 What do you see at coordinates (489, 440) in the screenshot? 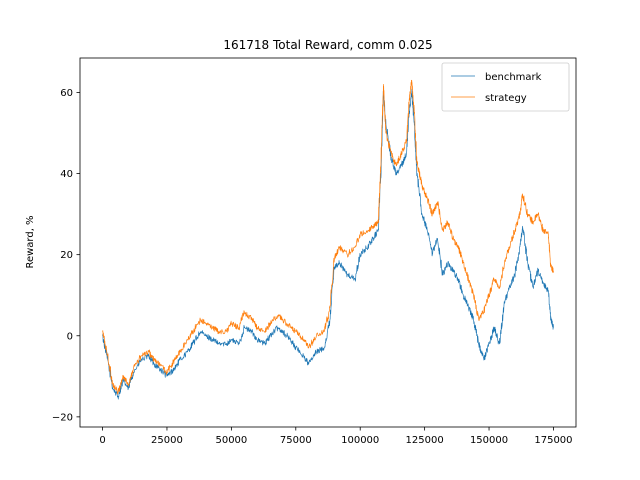
I see `x-tick-label: 150000` at bounding box center [489, 440].